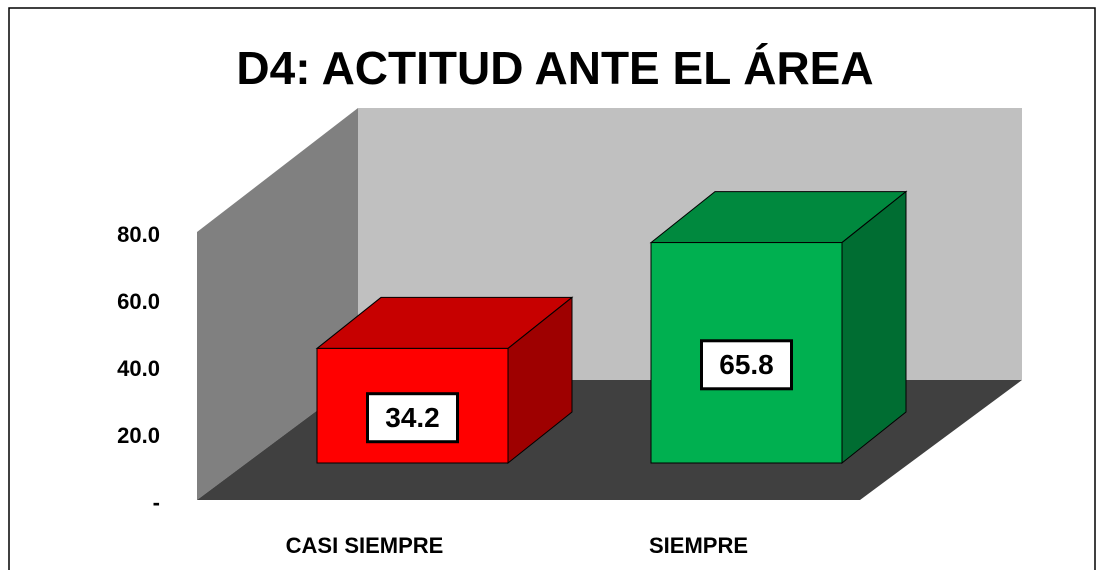  Describe the element at coordinates (365, 545) in the screenshot. I see `x-tick-label: CASI SIEMPRE` at that location.